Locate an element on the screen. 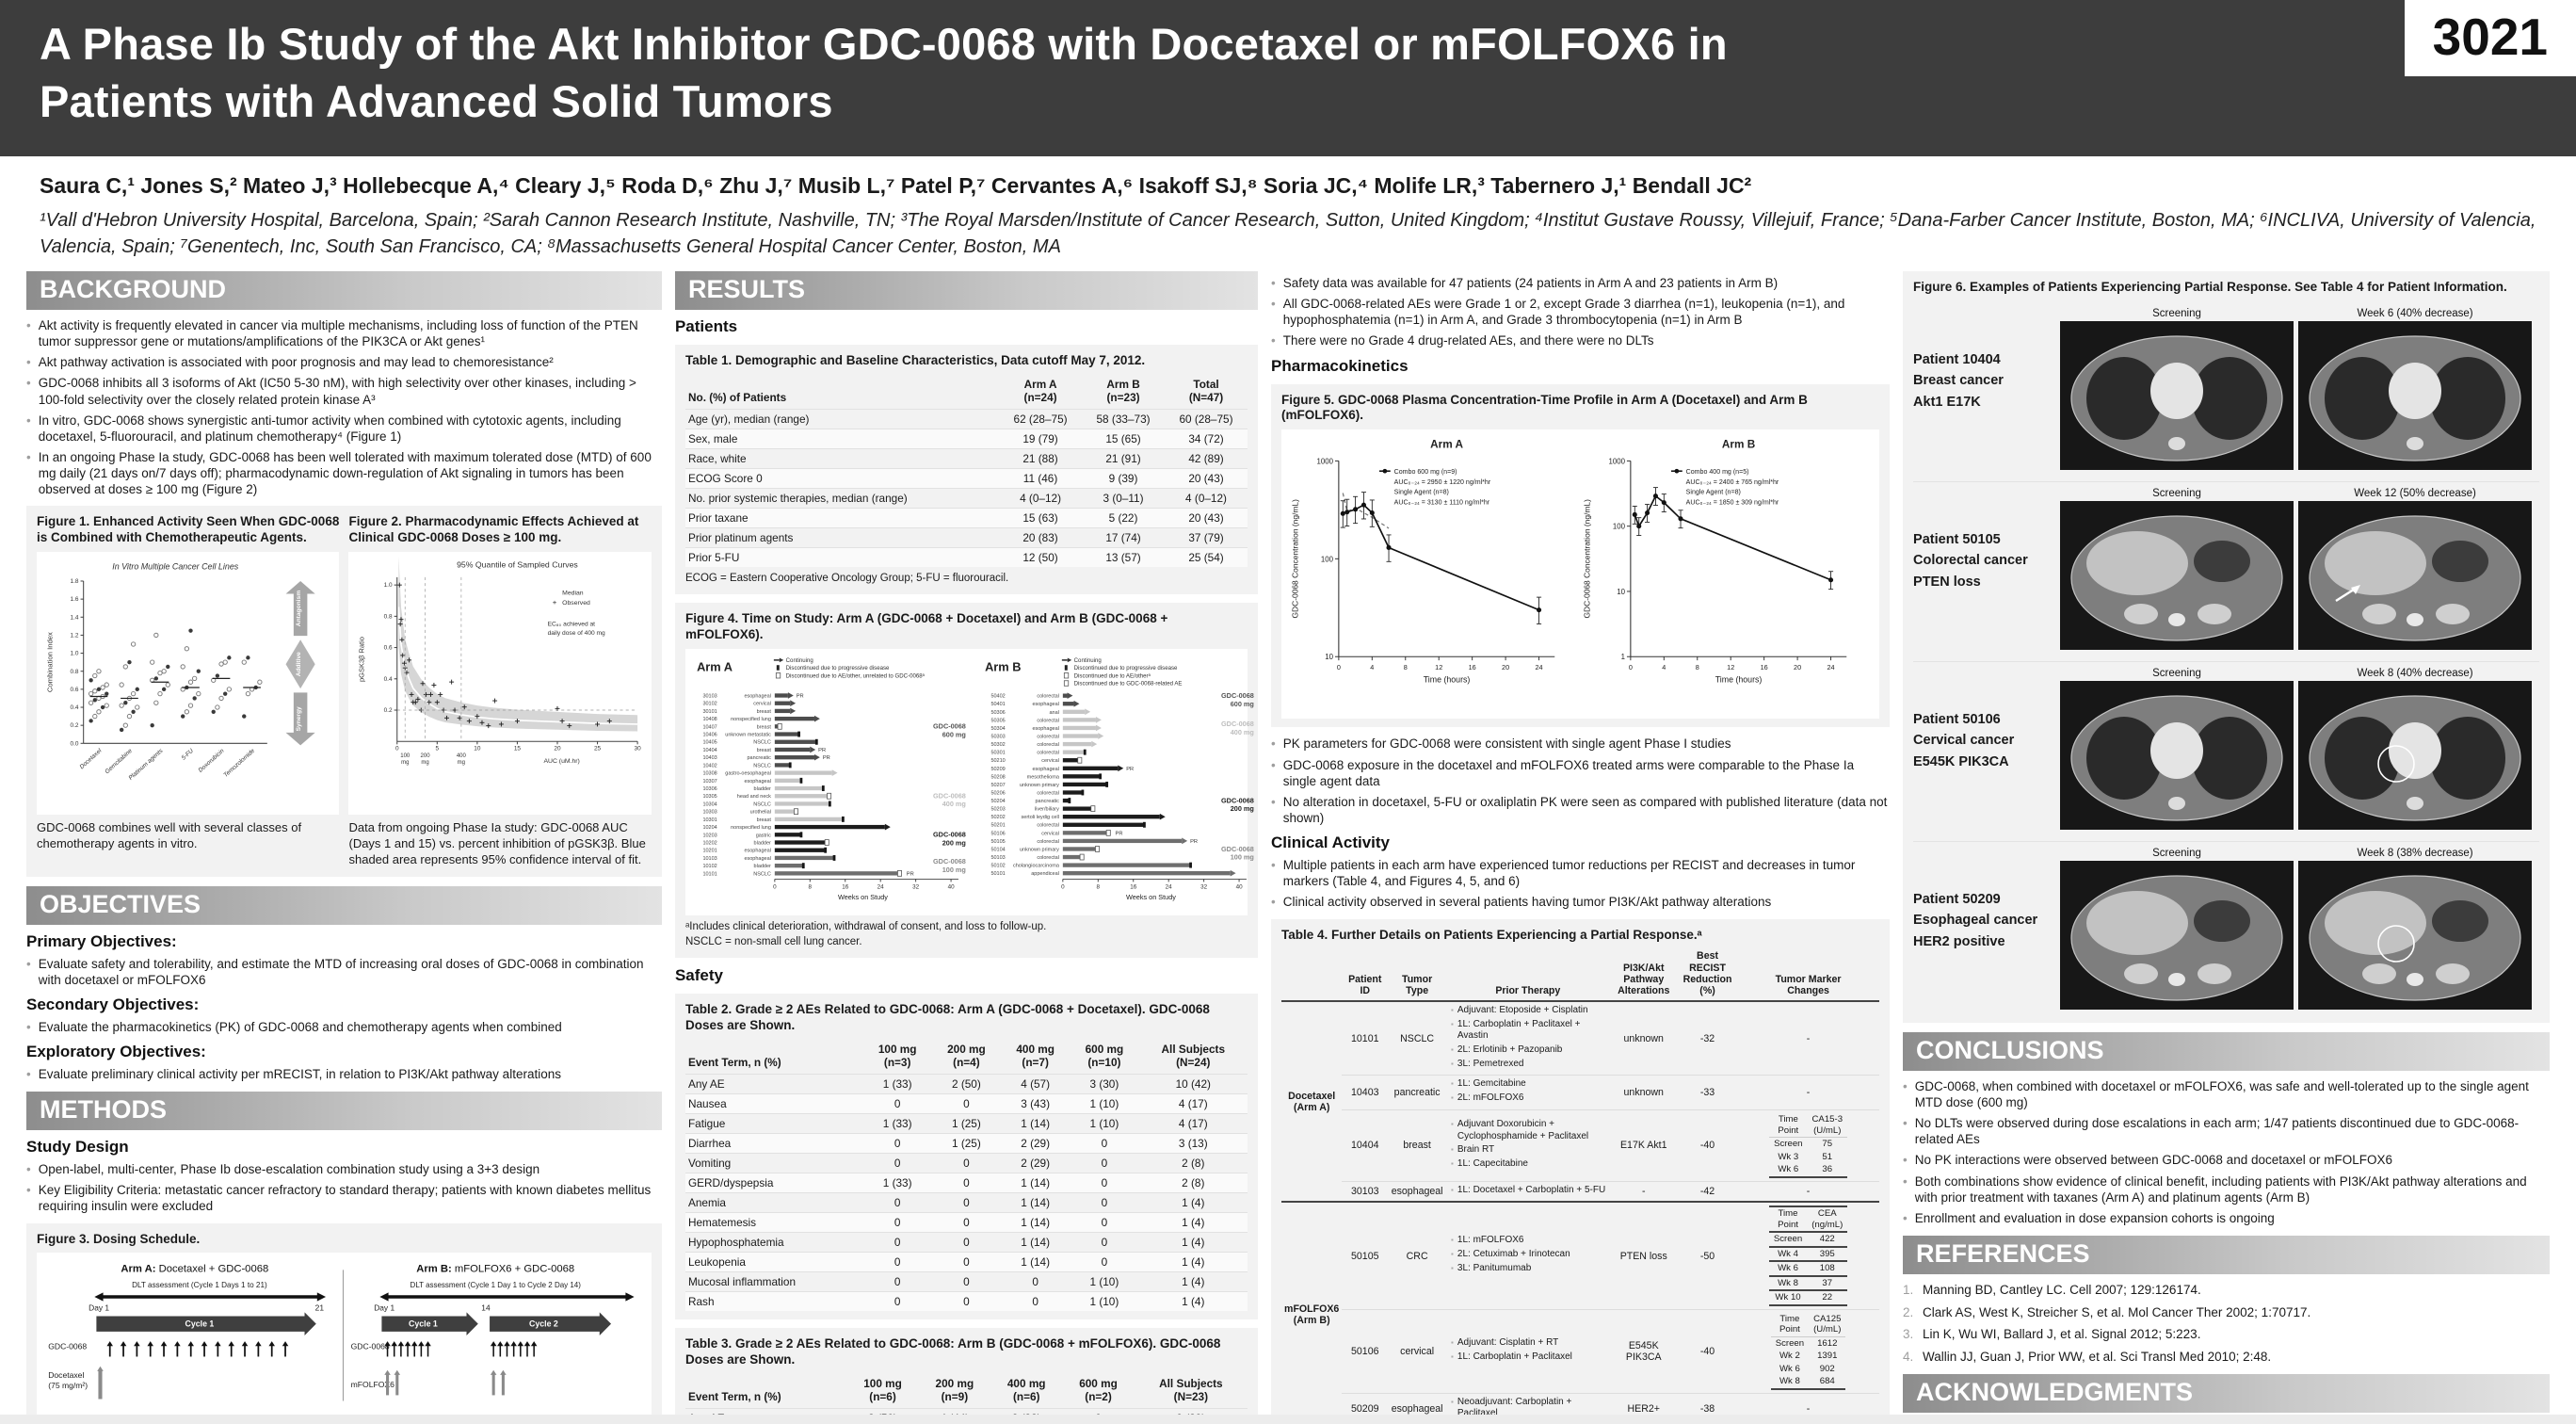  svg-text: Temozolomide is located at coordinates (239, 763).